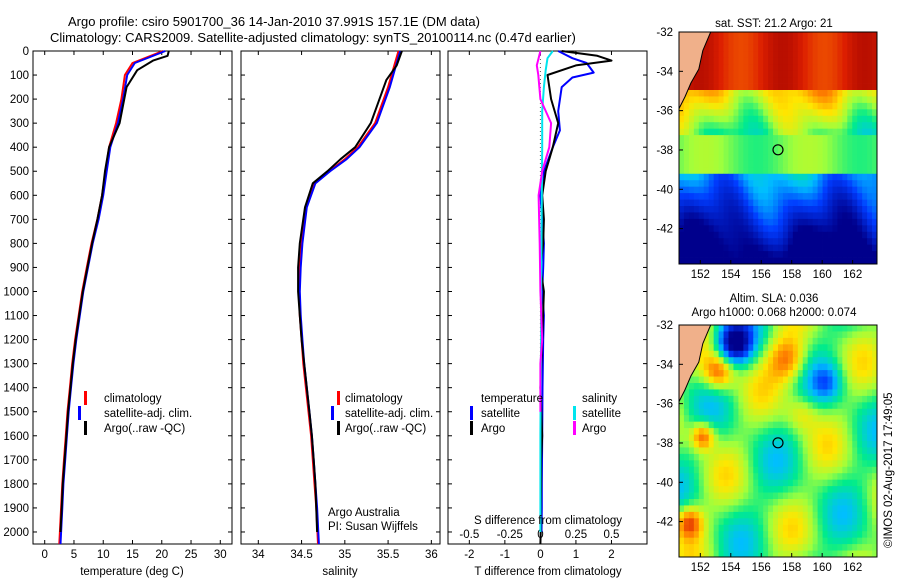 The height and width of the screenshot is (580, 900). What do you see at coordinates (19, 172) in the screenshot?
I see `y-tick-label: 500` at bounding box center [19, 172].